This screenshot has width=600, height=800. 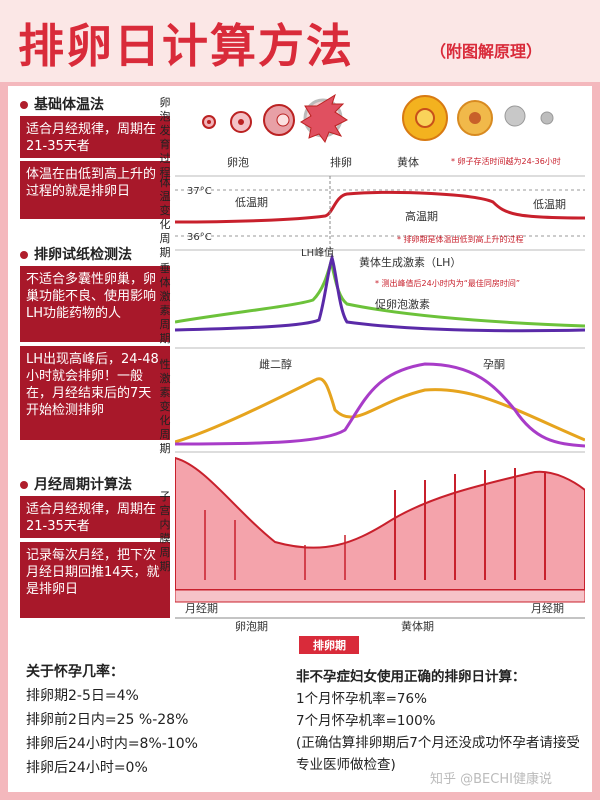 I want to click on high-temp-label: 高温期, so click(x=421, y=216).